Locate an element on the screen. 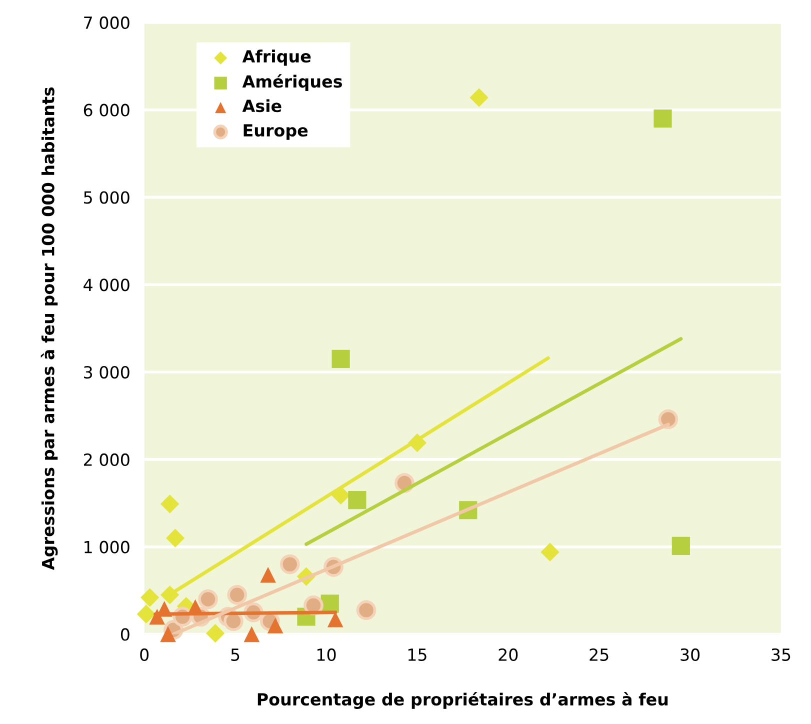  y-tick-label: 3 000 is located at coordinates (107, 372).